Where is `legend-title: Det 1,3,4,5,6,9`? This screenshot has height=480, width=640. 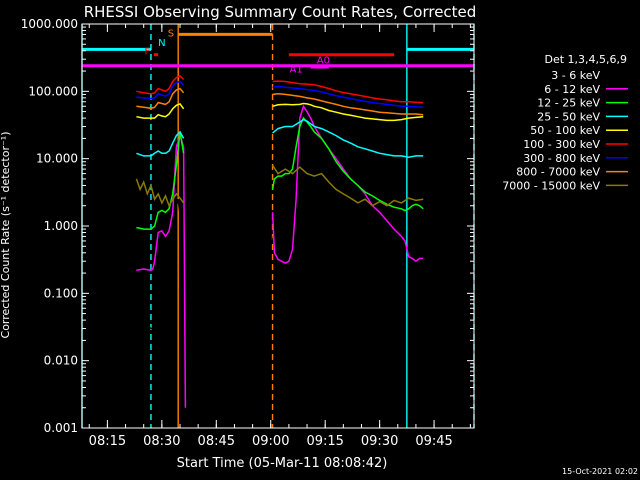 legend-title: Det 1,3,4,5,6,9 is located at coordinates (585, 59).